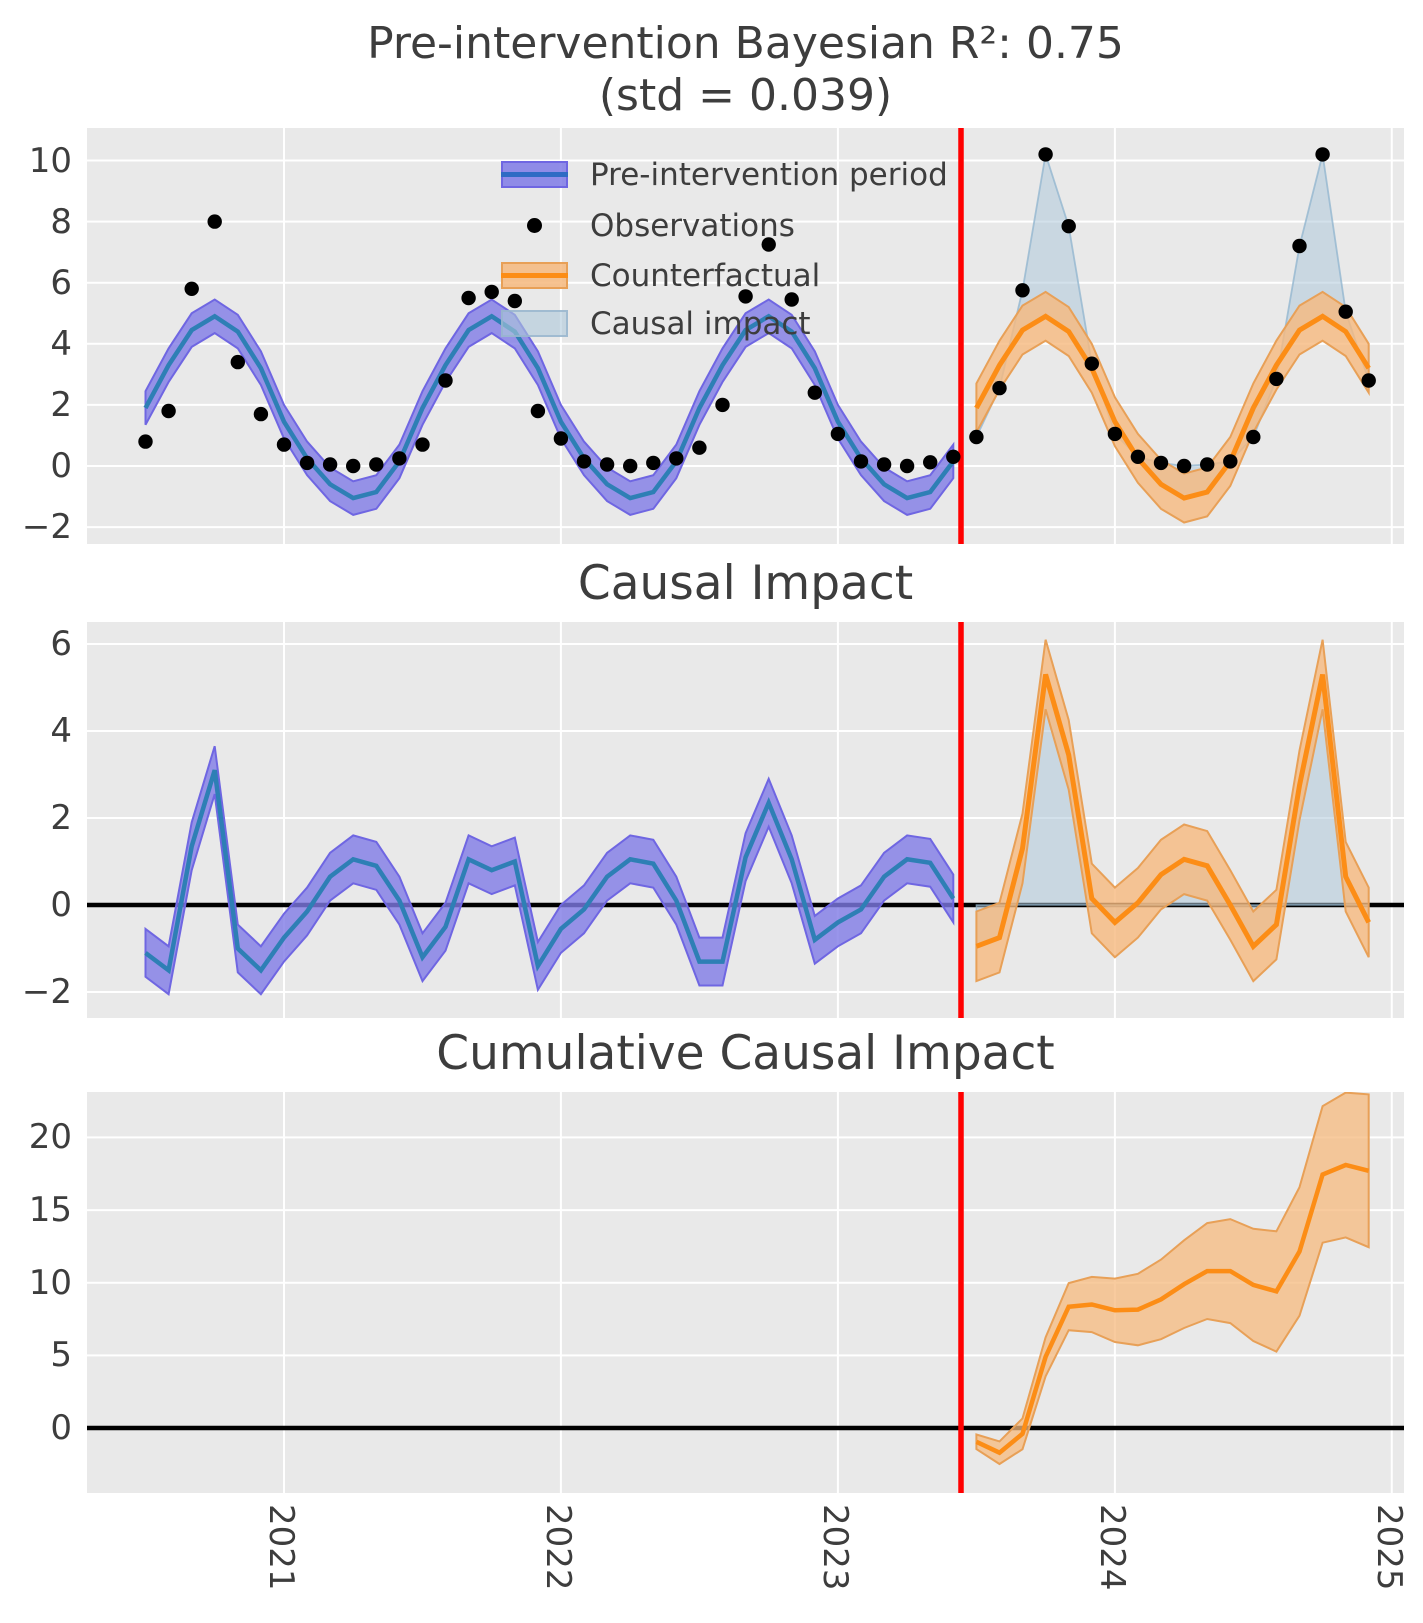 The image size is (1423, 1623). I want to click on impact-post-line, so click(1173, 812).